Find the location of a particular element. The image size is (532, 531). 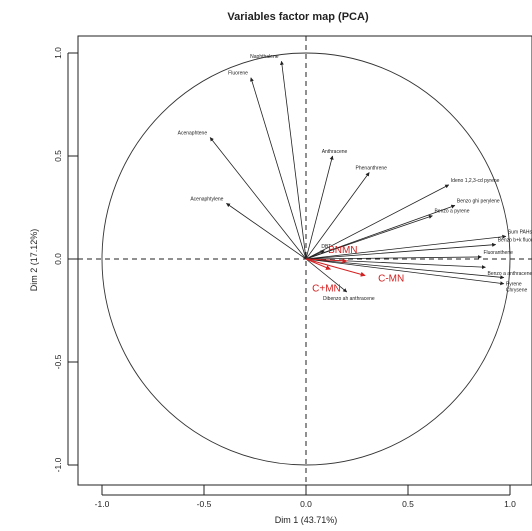

y-axis-label: Dim 2 (17.12%) is located at coordinates (34, 260).